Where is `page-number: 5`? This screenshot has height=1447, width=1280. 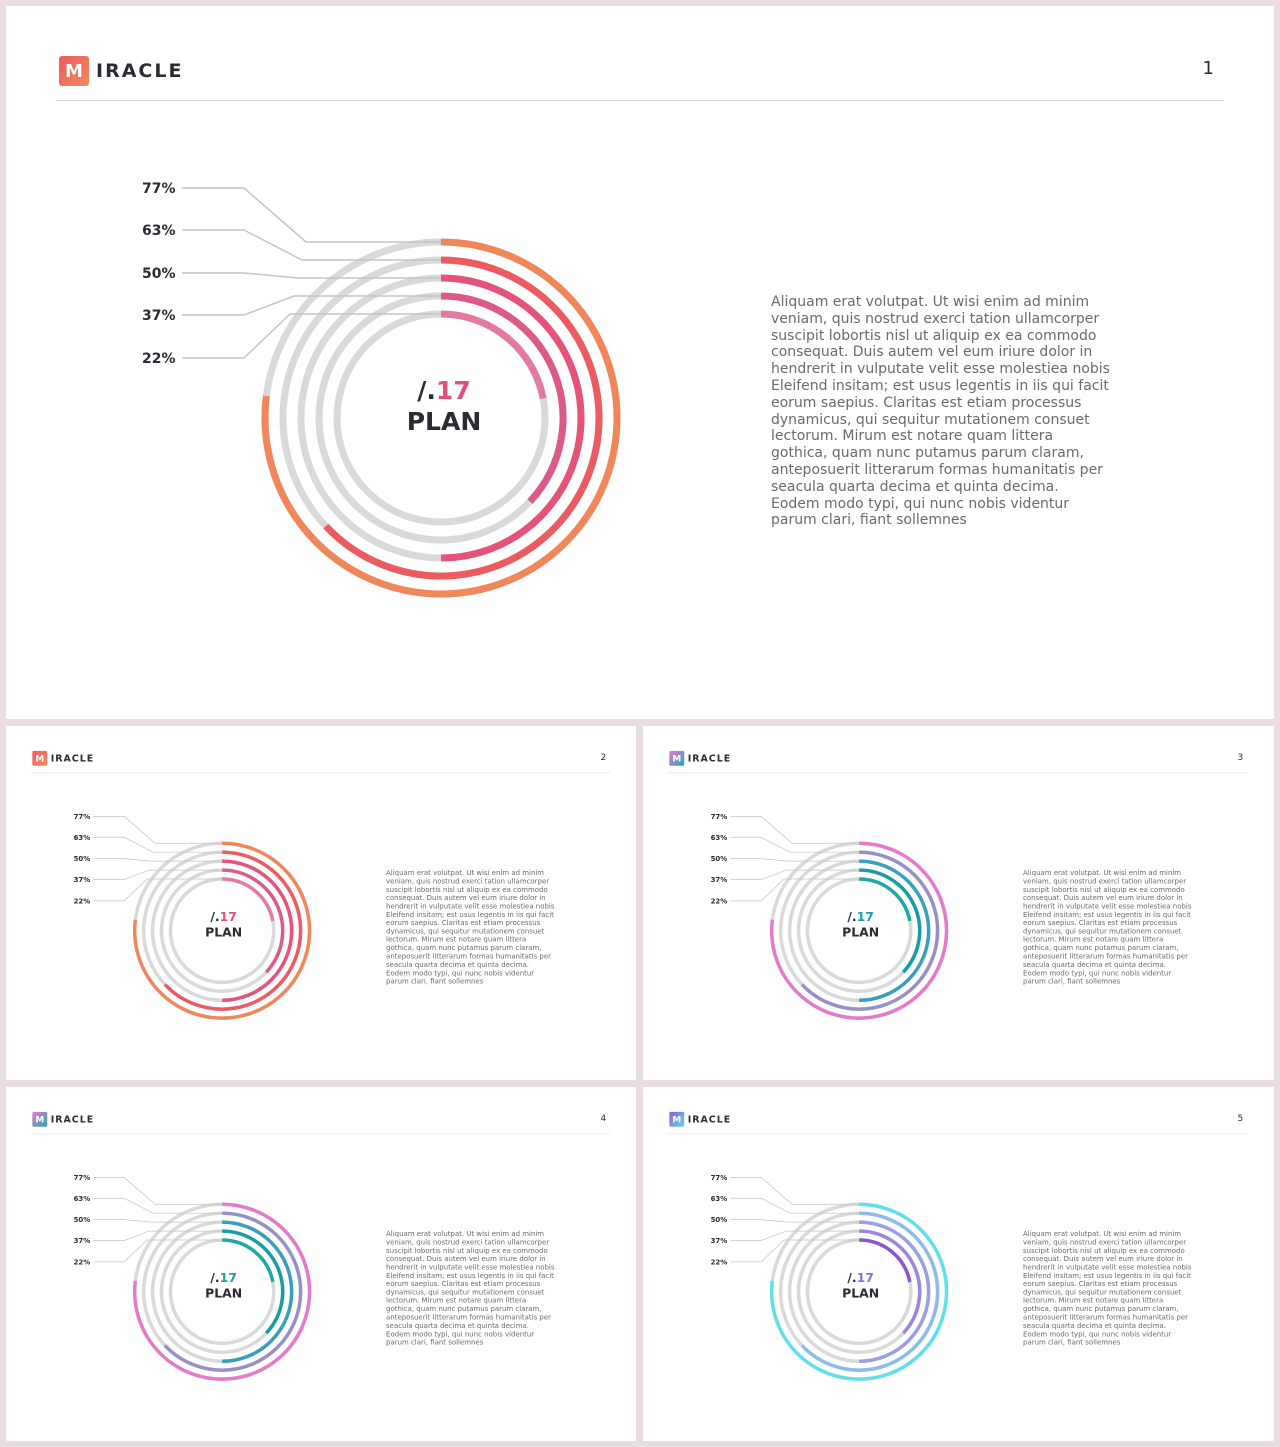 page-number: 5 is located at coordinates (1240, 1118).